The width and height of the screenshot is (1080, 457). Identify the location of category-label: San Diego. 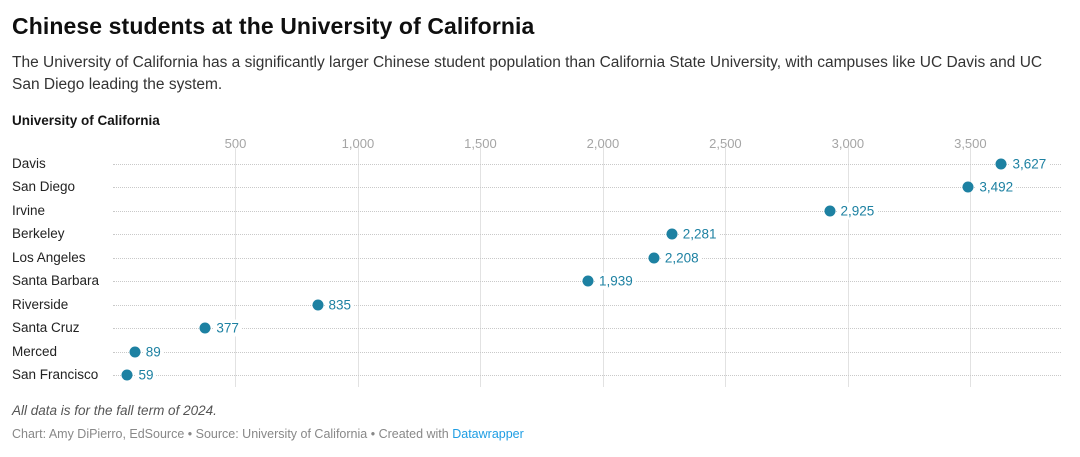
(60, 187).